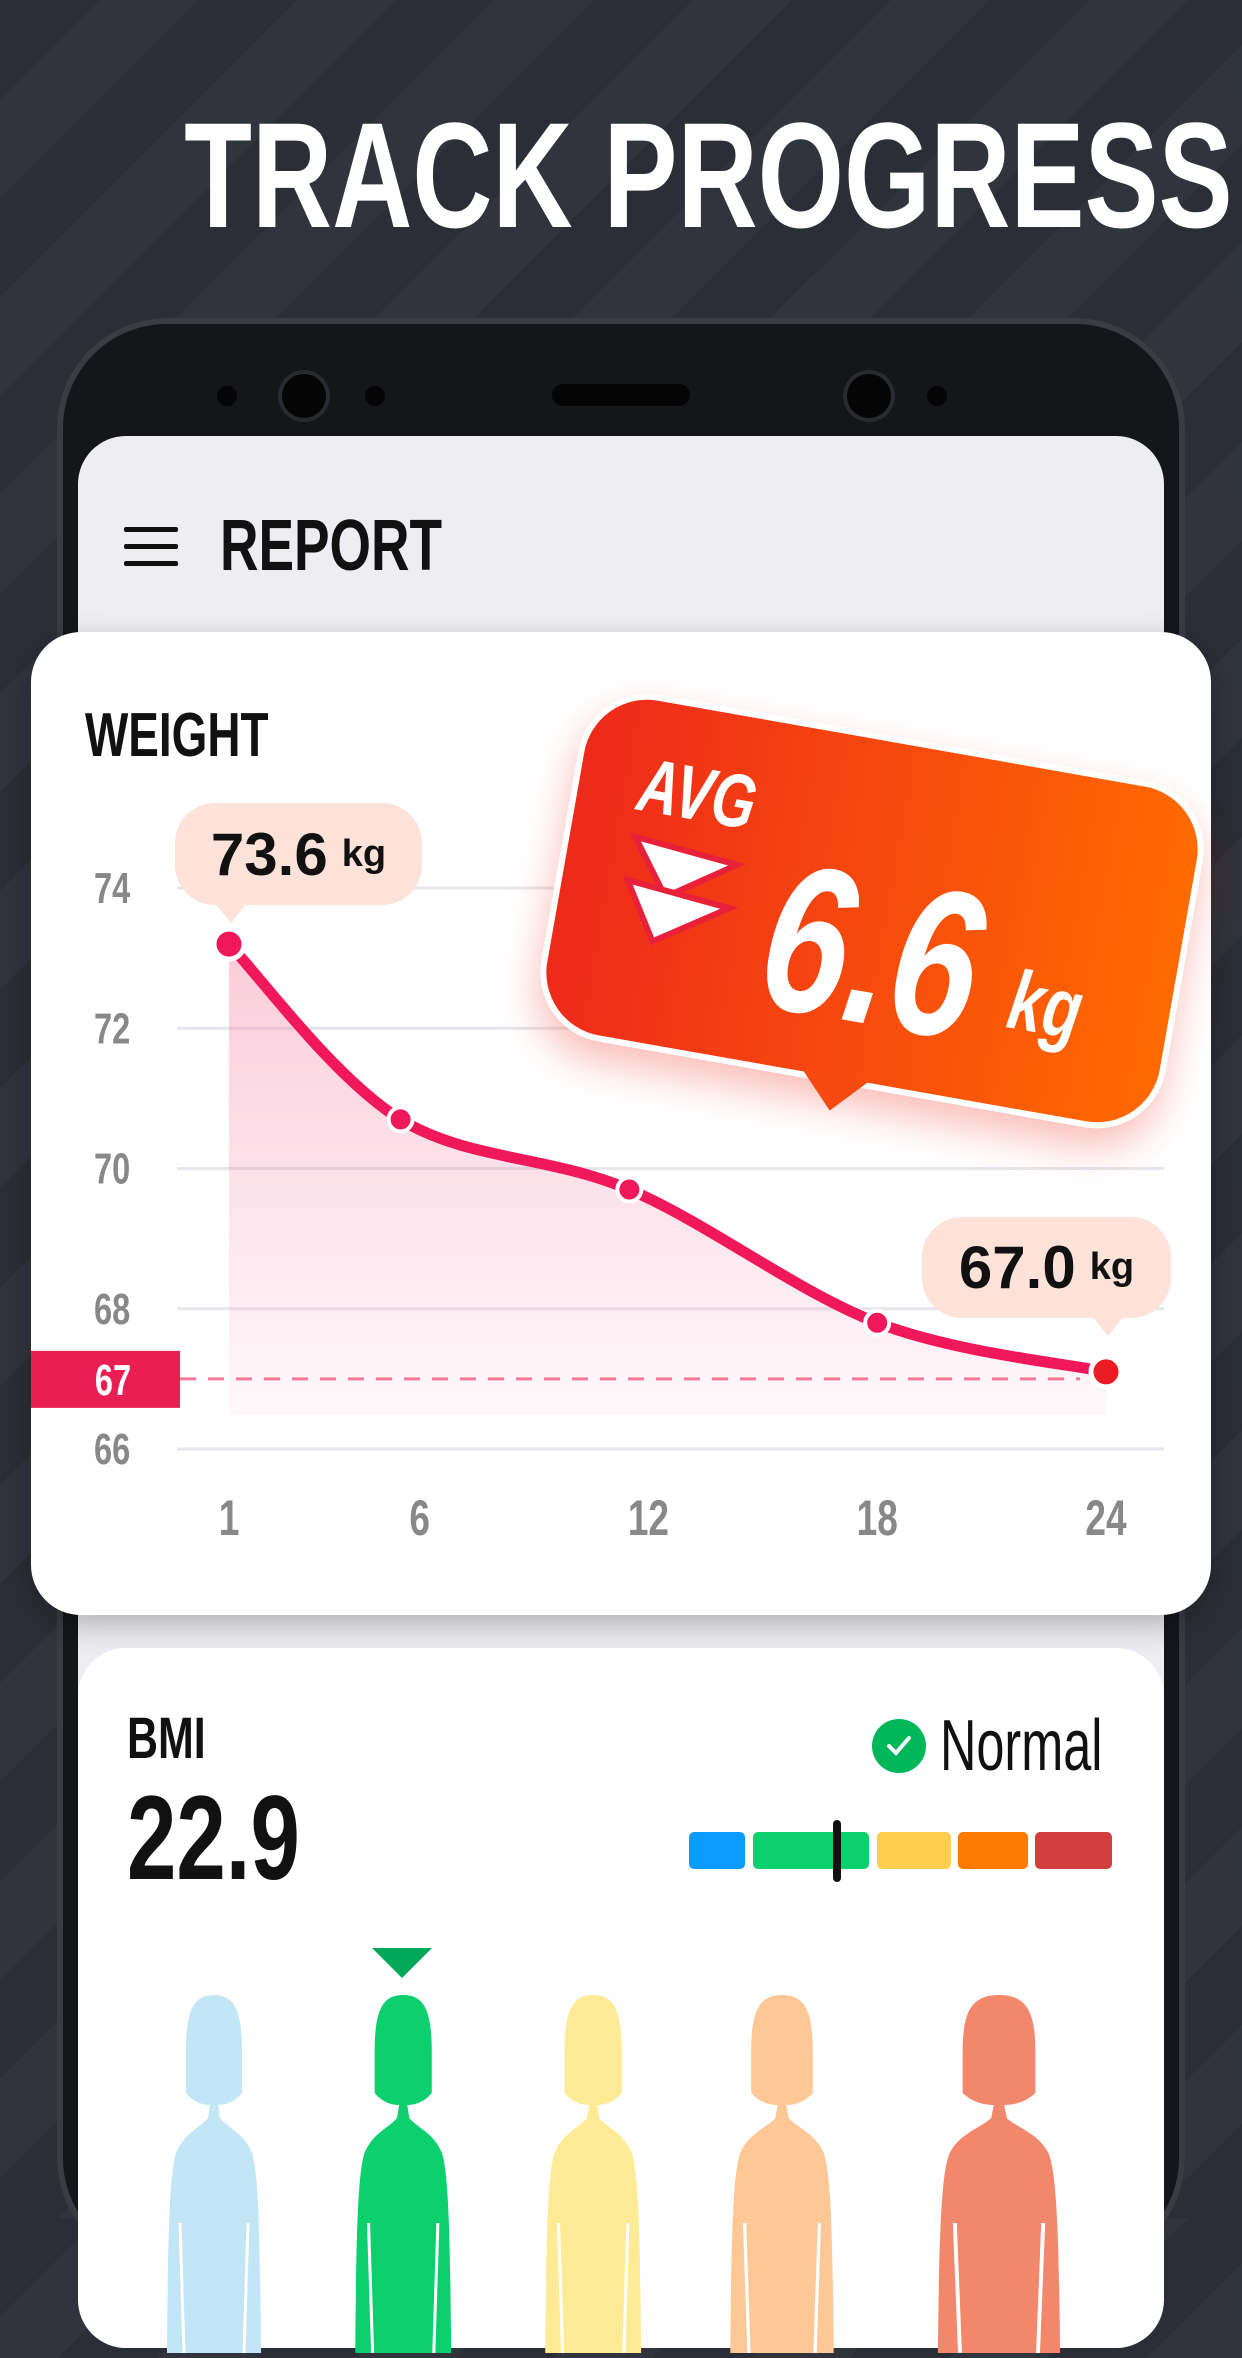  What do you see at coordinates (213, 1838) in the screenshot?
I see `bmi-value: 22.9` at bounding box center [213, 1838].